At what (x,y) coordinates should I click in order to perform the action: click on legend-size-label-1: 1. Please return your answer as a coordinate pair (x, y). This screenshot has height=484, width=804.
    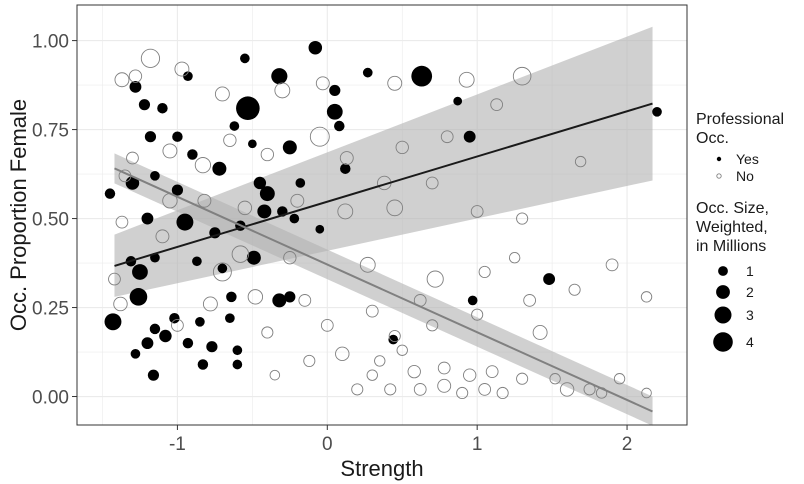
    Looking at the image, I should click on (750, 271).